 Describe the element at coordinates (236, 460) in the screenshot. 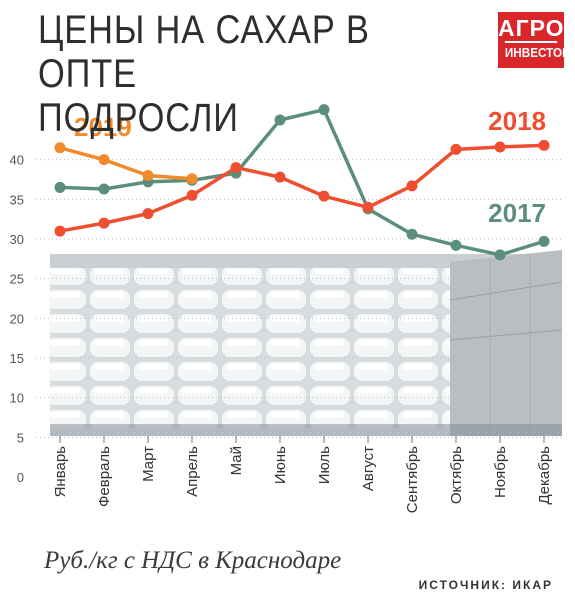

I see `x-tick-label: Май` at that location.